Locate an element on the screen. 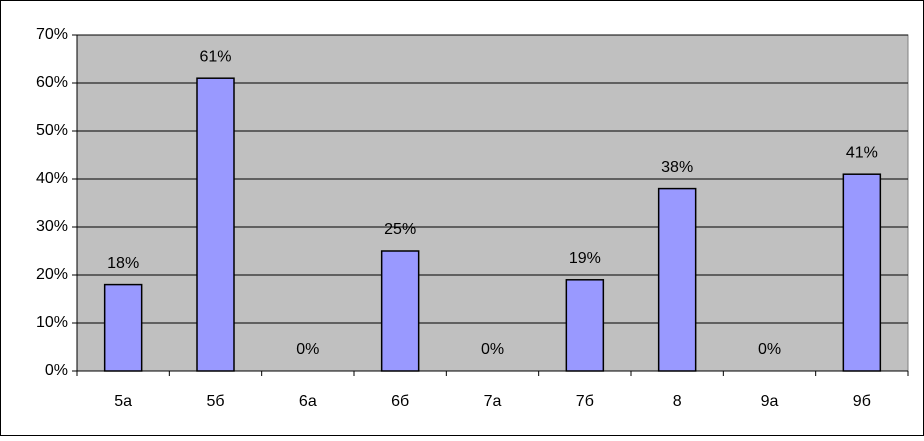 The width and height of the screenshot is (924, 441). value-label: 61% is located at coordinates (215, 56).